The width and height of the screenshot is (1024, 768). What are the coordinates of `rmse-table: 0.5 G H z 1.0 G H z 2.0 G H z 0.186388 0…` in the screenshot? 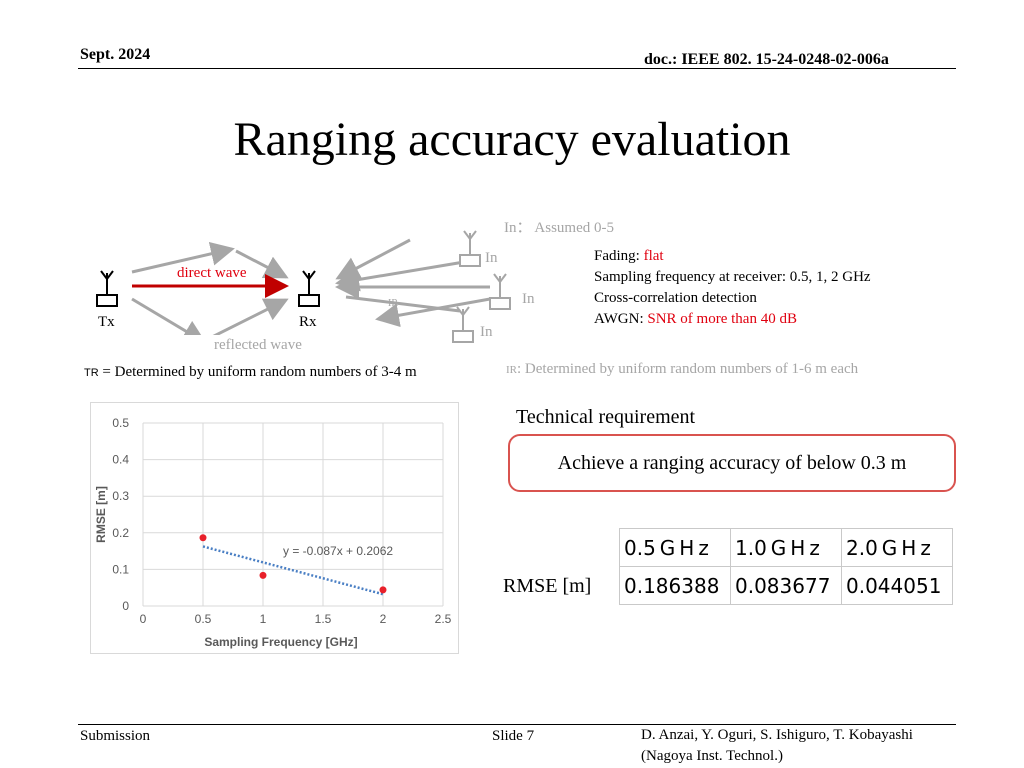 It's located at (786, 566).